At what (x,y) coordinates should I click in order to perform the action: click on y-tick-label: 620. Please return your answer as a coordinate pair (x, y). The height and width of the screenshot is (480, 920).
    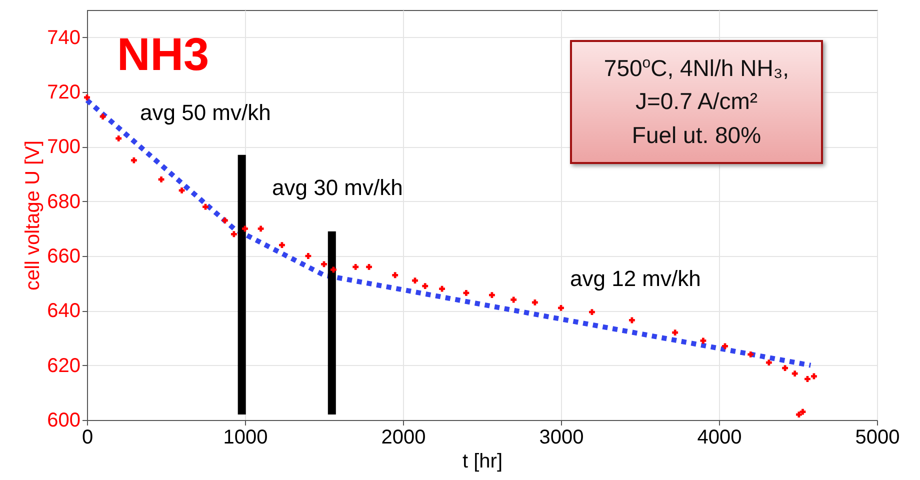
    Looking at the image, I should click on (63, 365).